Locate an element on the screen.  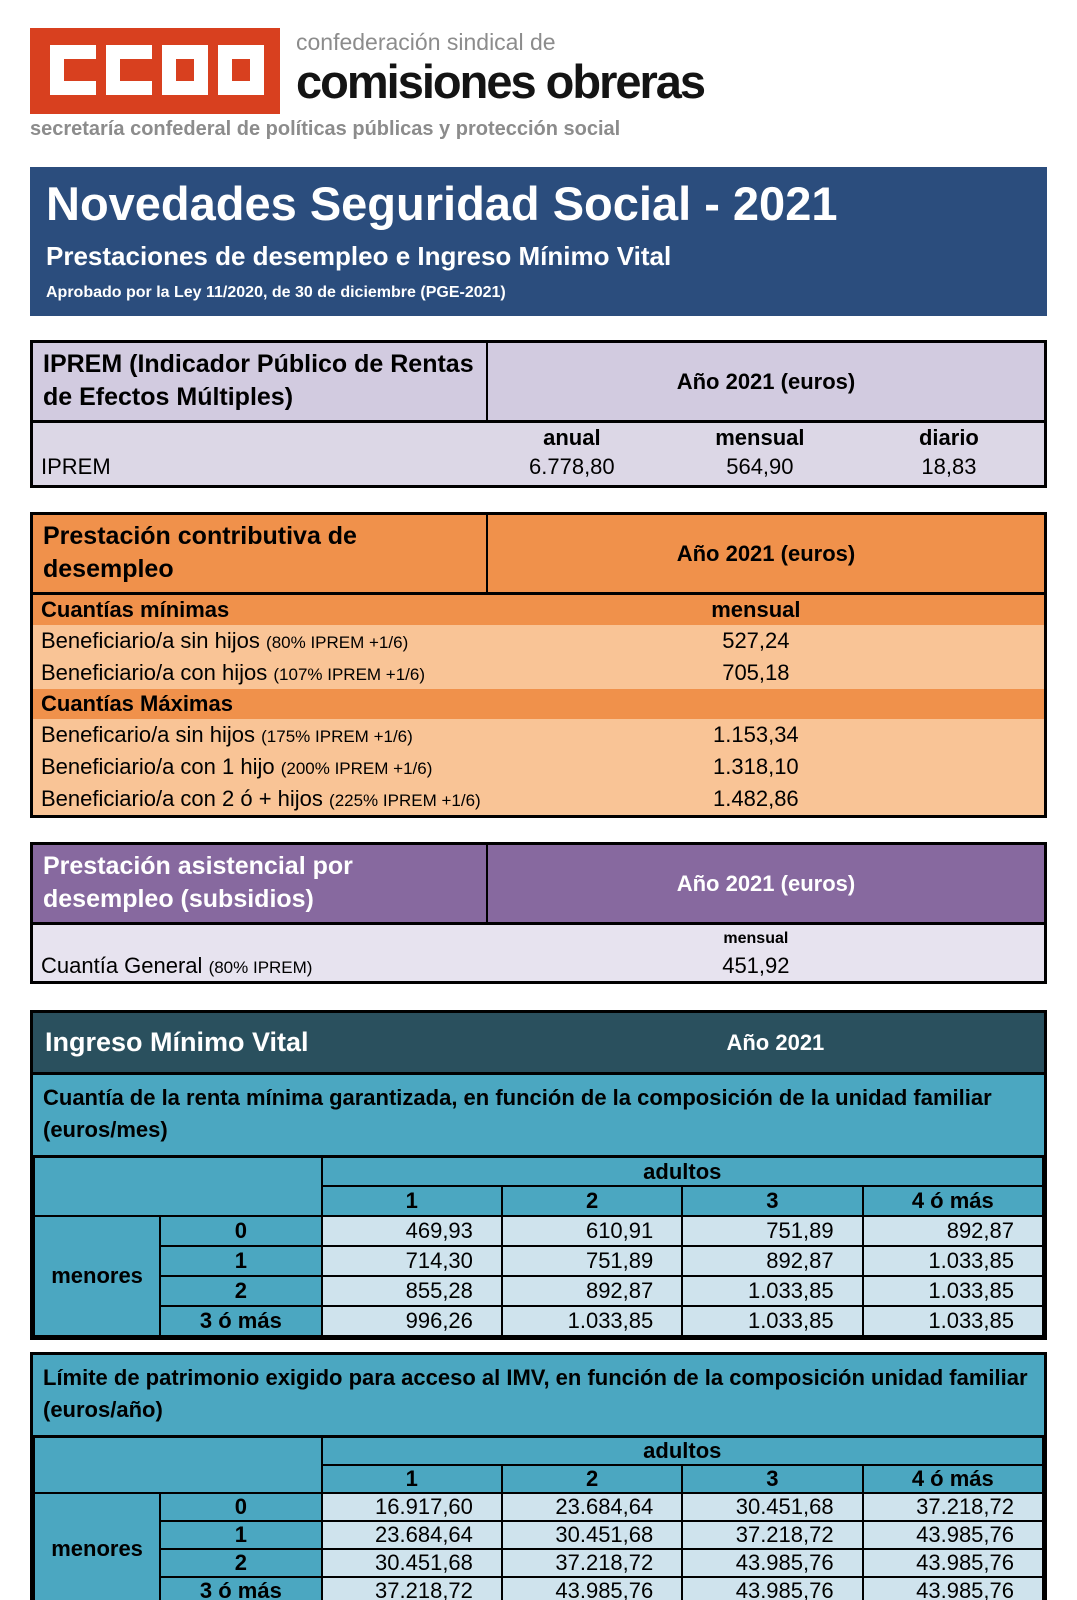
row-label-note: (80% IPREM) is located at coordinates (260, 967).